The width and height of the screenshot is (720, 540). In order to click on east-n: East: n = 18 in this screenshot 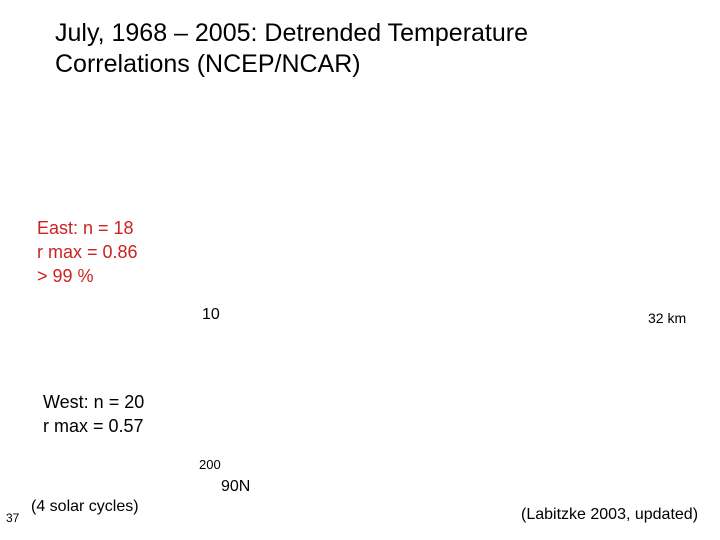, I will do `click(85, 228)`.